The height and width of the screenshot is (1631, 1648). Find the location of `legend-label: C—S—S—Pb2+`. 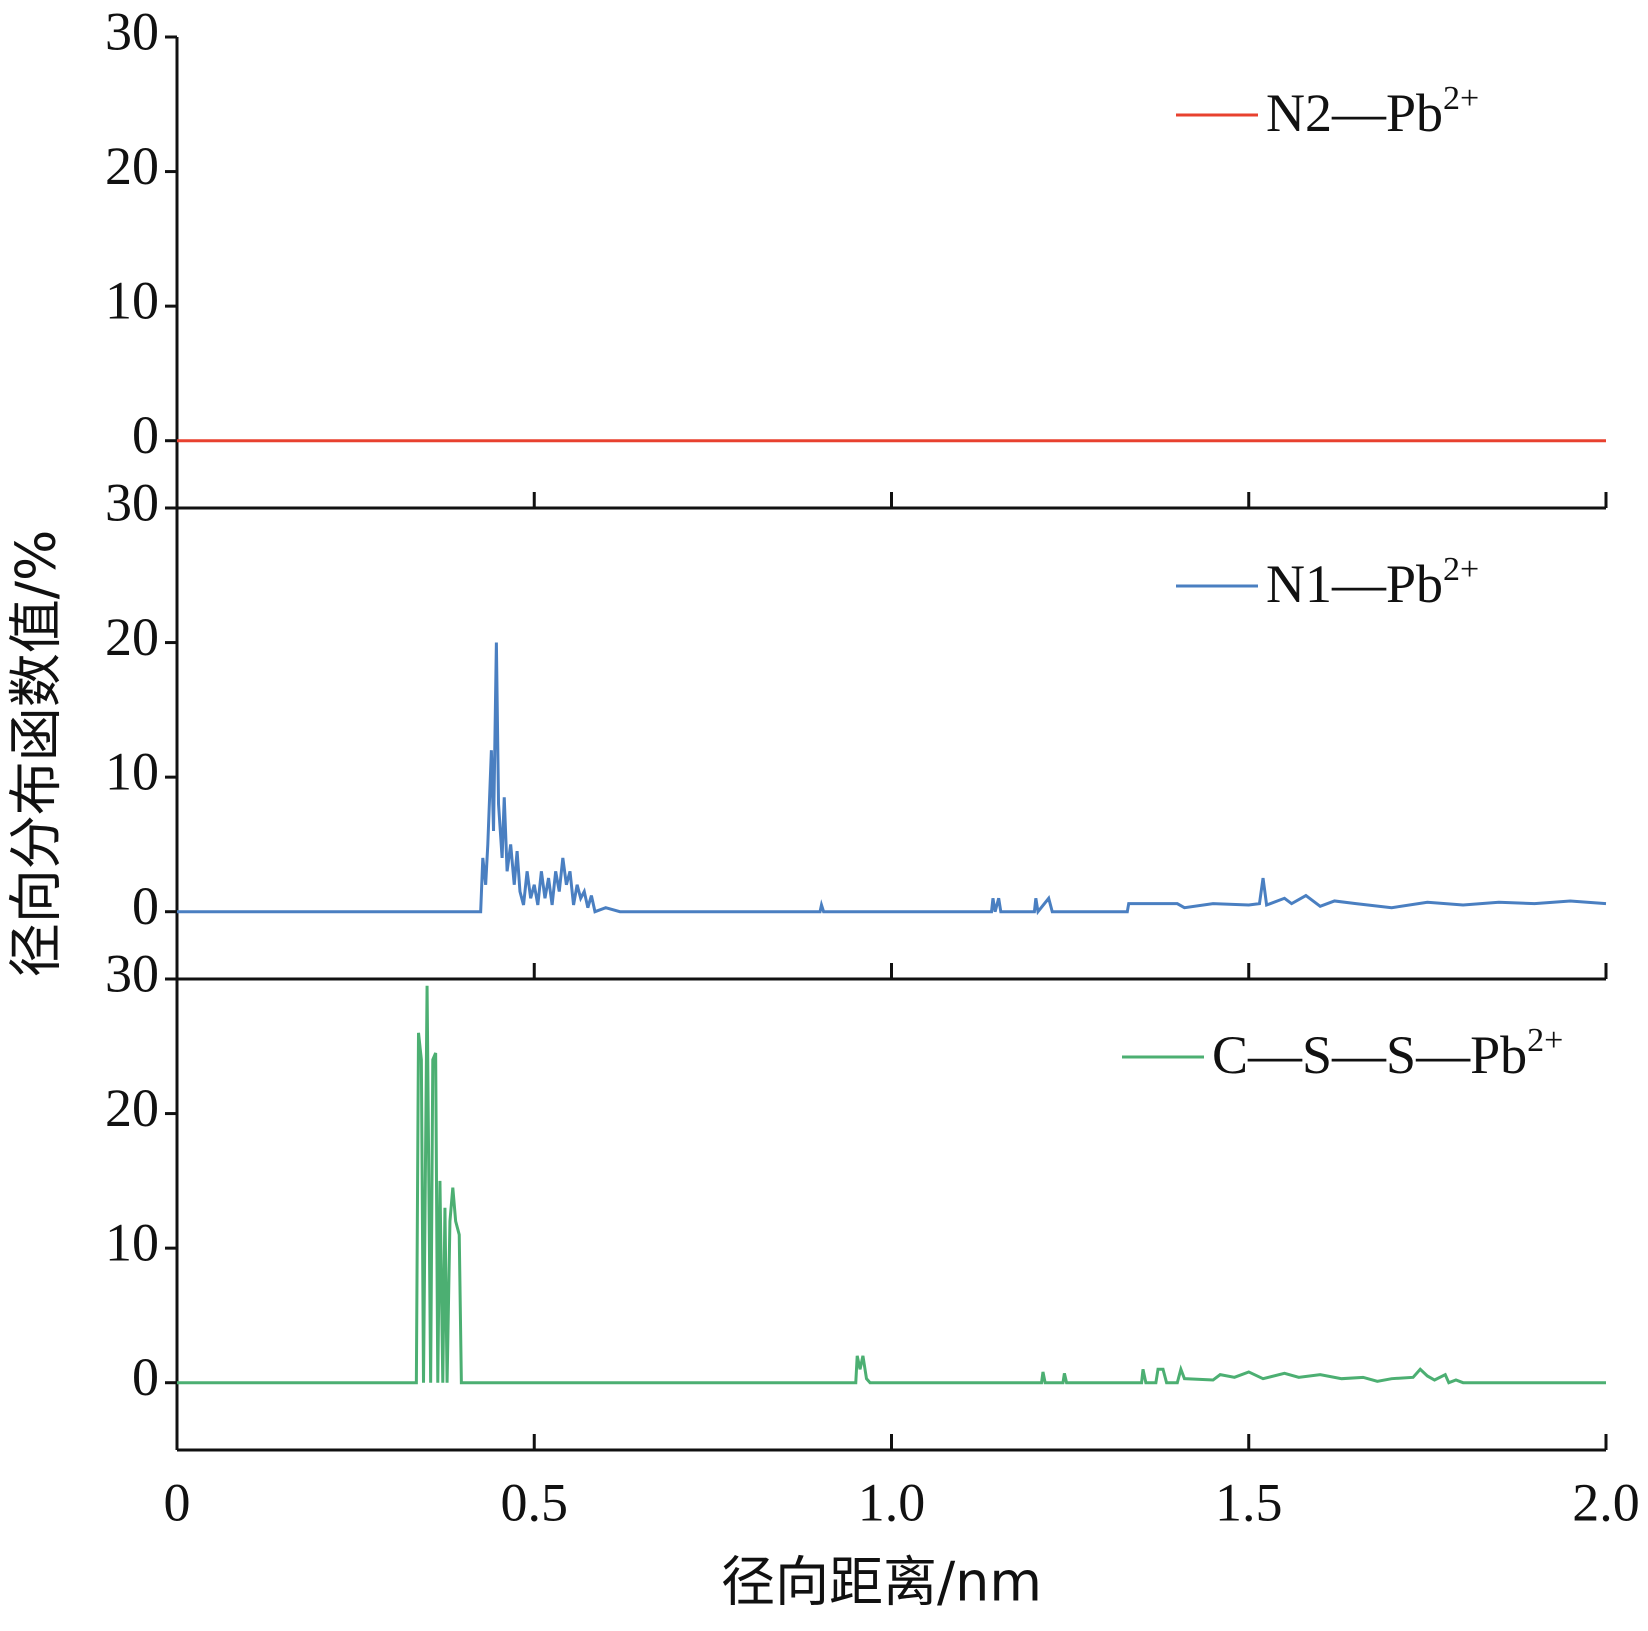

legend-label: C—S—S—Pb2+ is located at coordinates (1387, 1054).